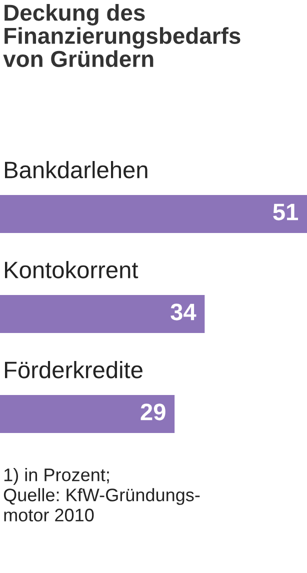 The height and width of the screenshot is (573, 307). Describe the element at coordinates (121, 36) in the screenshot. I see `chart-title: Deckung des Finanzierungsbedarfs von Gründern` at that location.